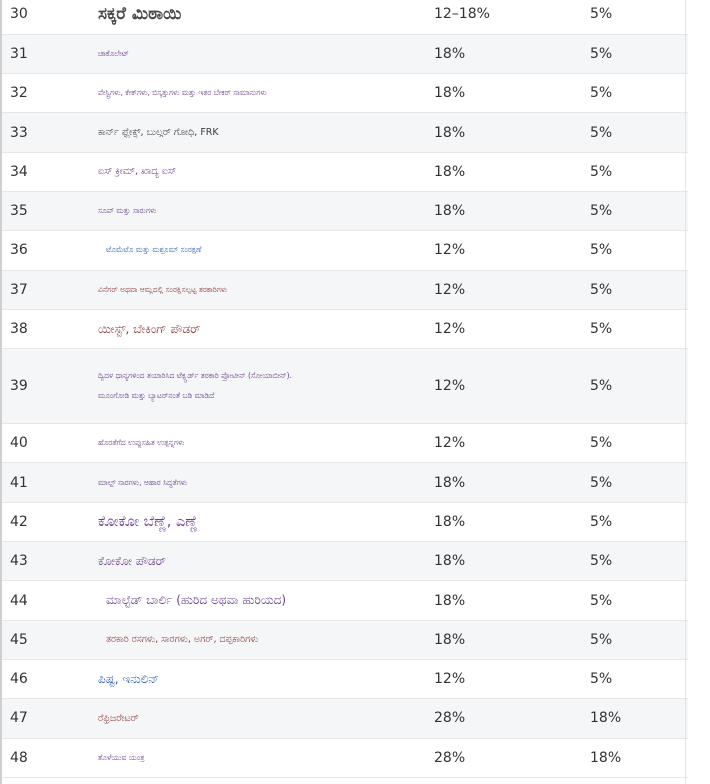  Describe the element at coordinates (258, 679) in the screenshot. I see `item-name: ಪಿಷ್ಟ, ಇನುಲಿನ್` at that location.